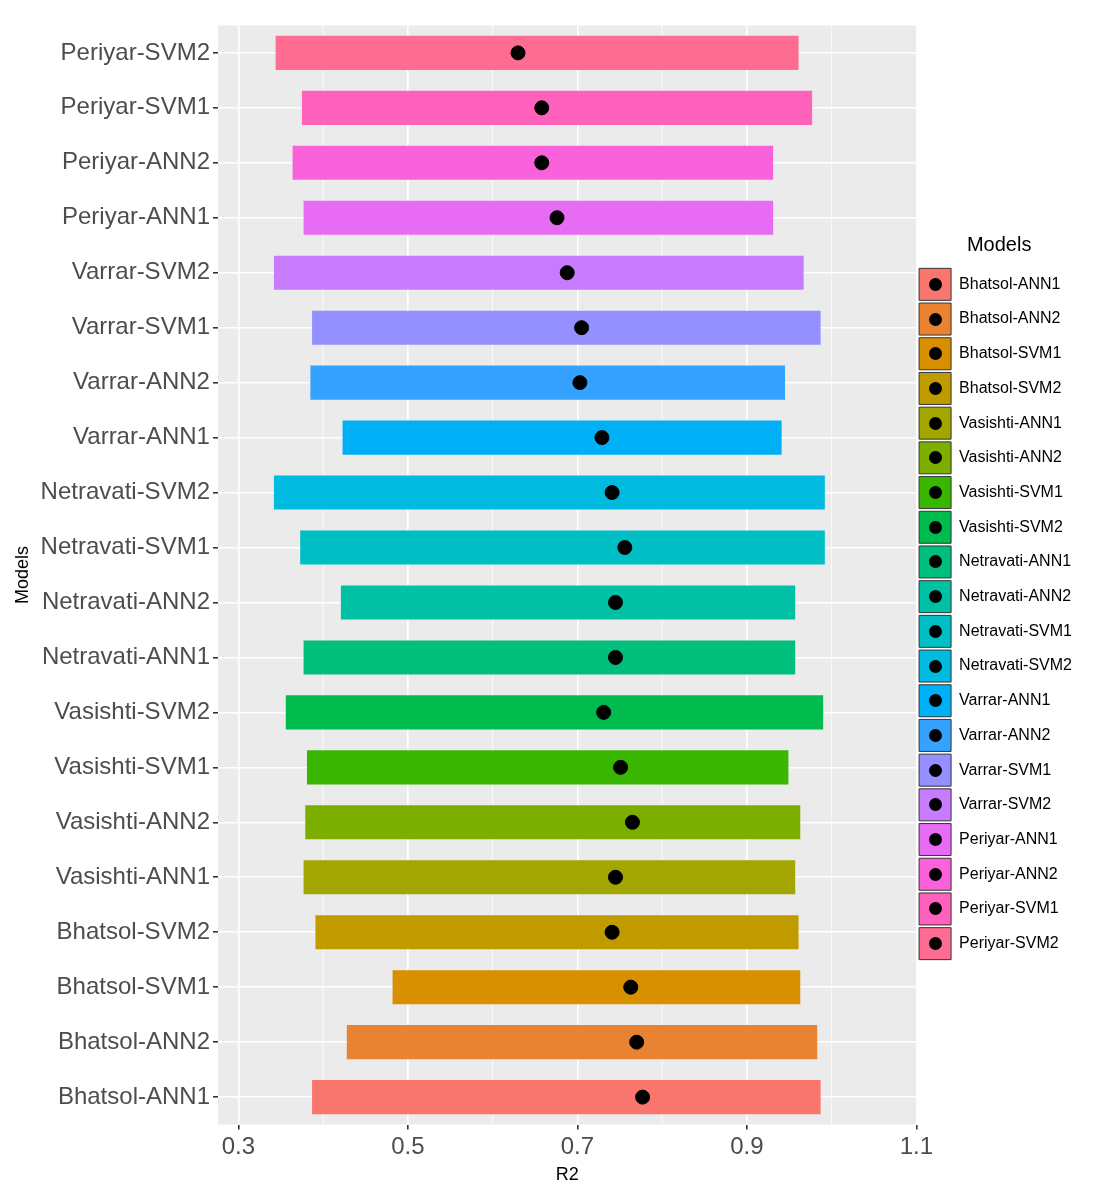  What do you see at coordinates (135, 51) in the screenshot?
I see `y-tick-label: Periyar-SVM2` at bounding box center [135, 51].